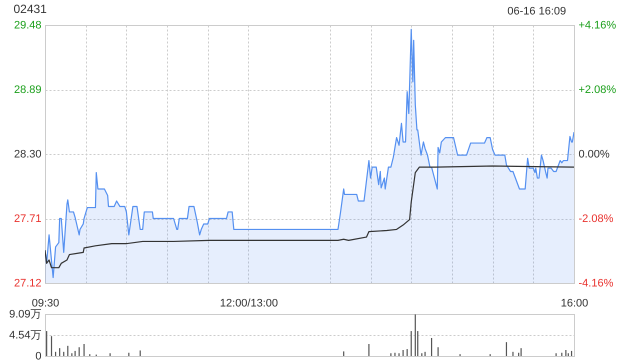 The image size is (640, 360). What do you see at coordinates (249, 304) in the screenshot?
I see `x-tick-label: 12:00/13:00` at bounding box center [249, 304].